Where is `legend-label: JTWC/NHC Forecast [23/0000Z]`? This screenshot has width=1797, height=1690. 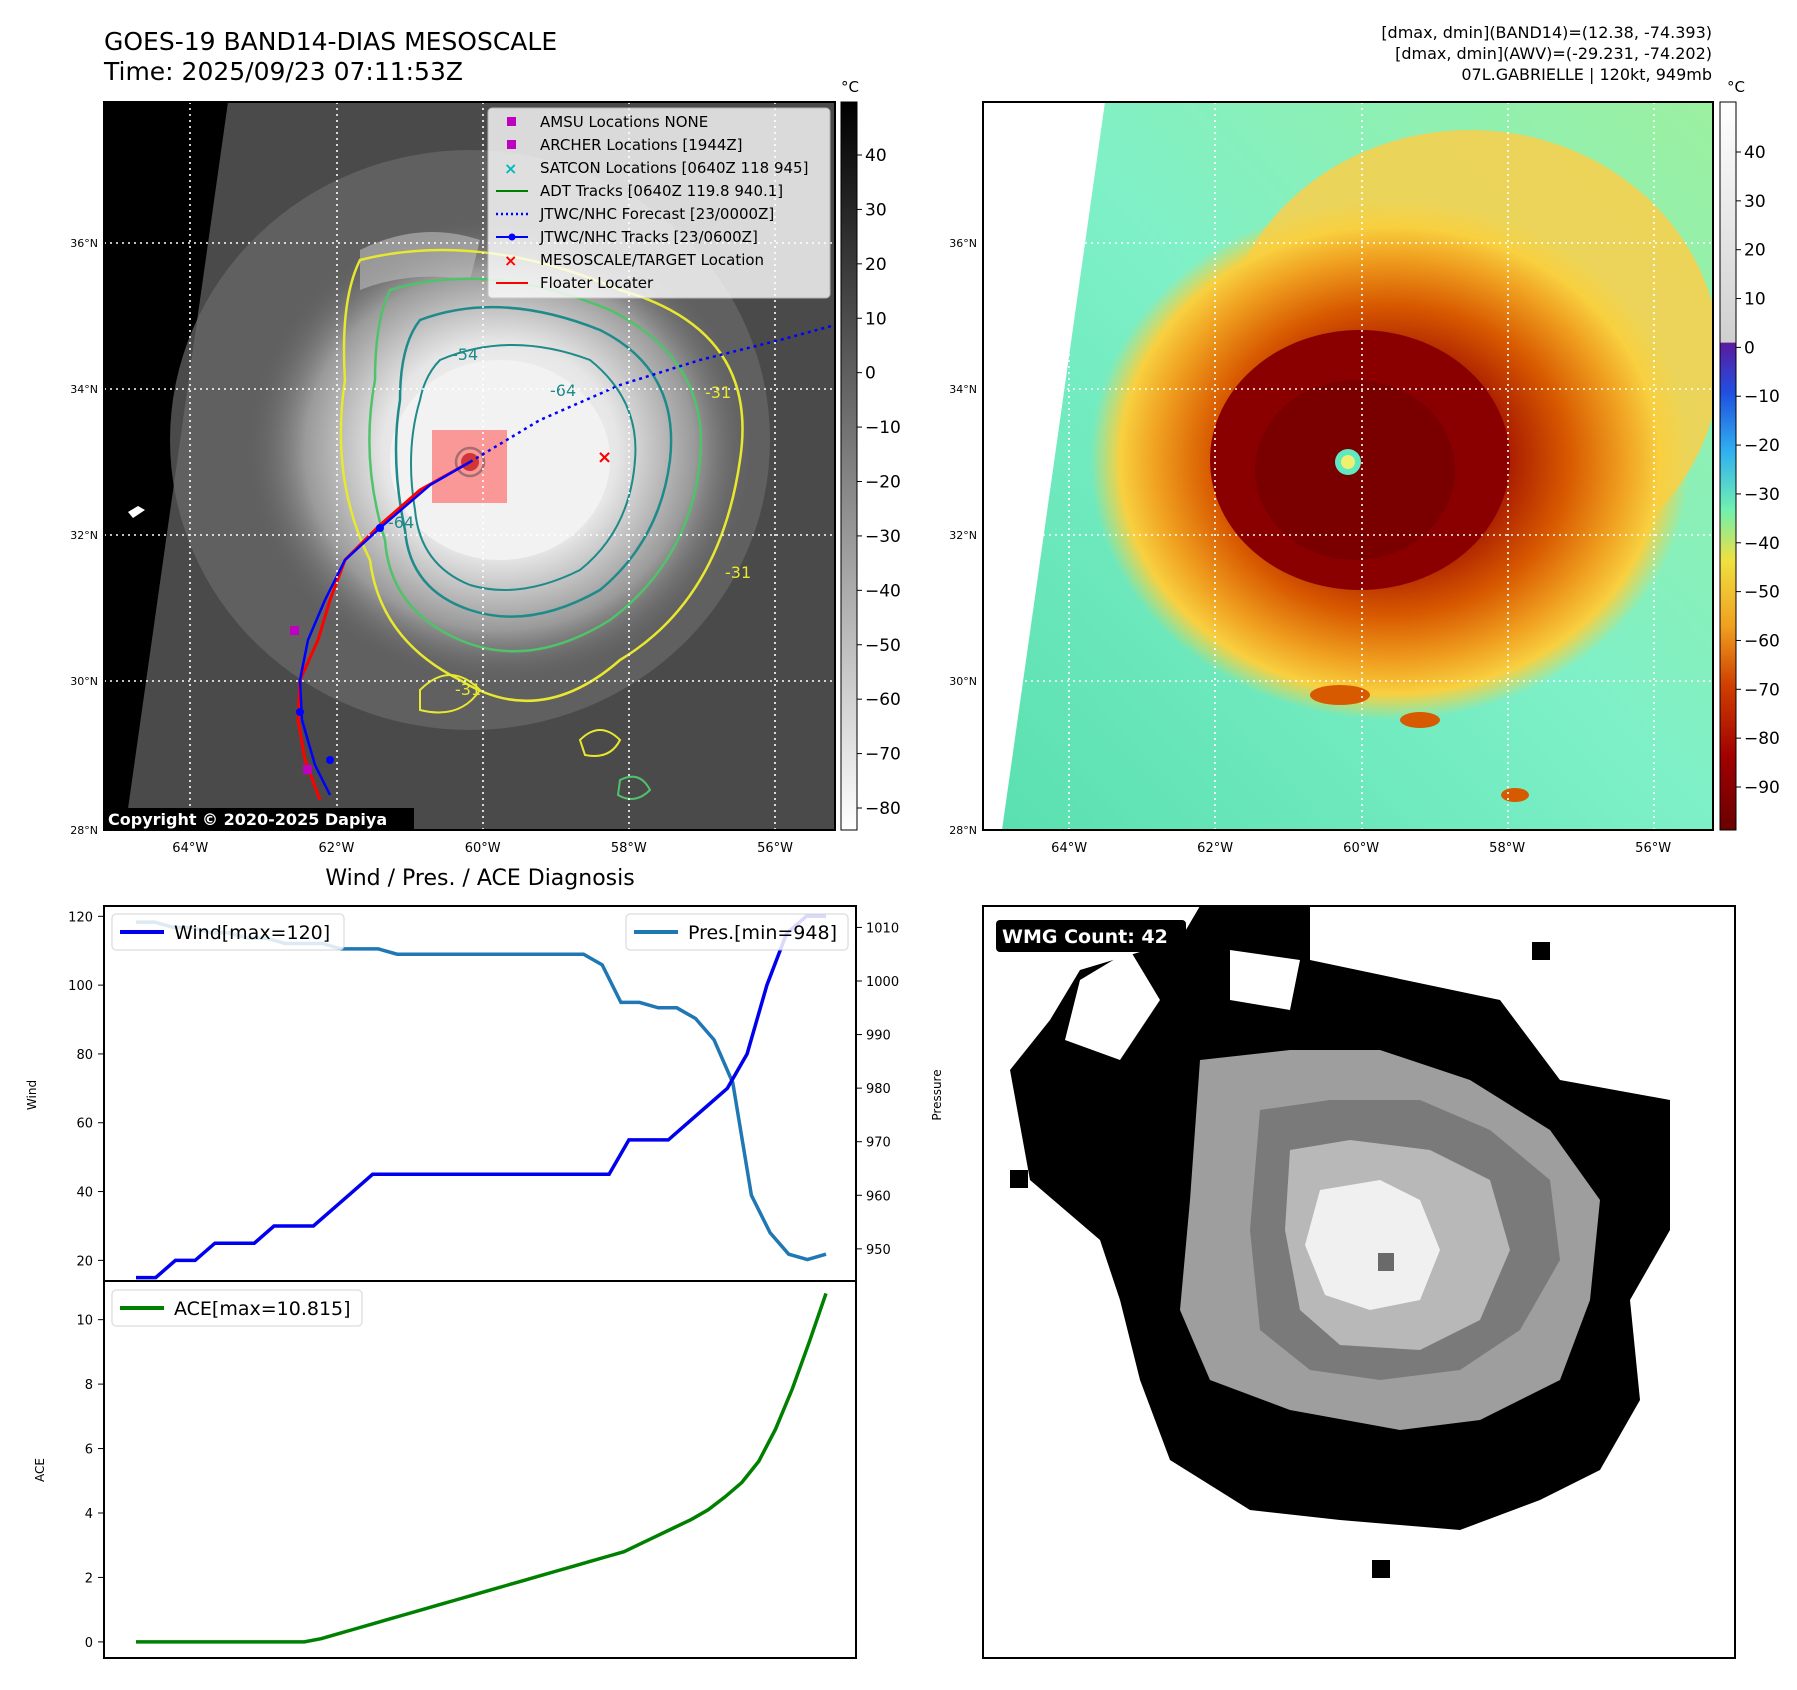
legend-label: JTWC/NHC Forecast [23/0000Z] is located at coordinates (656, 214).